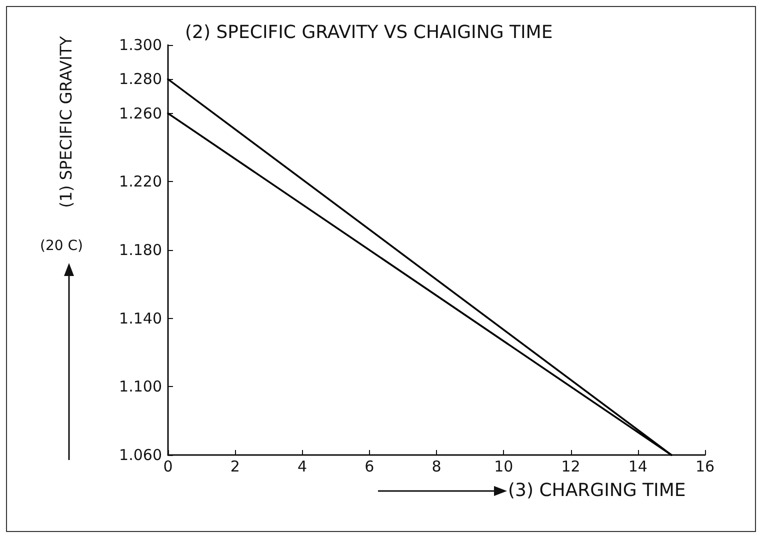  I want to click on x-tick-label: 8, so click(437, 467).